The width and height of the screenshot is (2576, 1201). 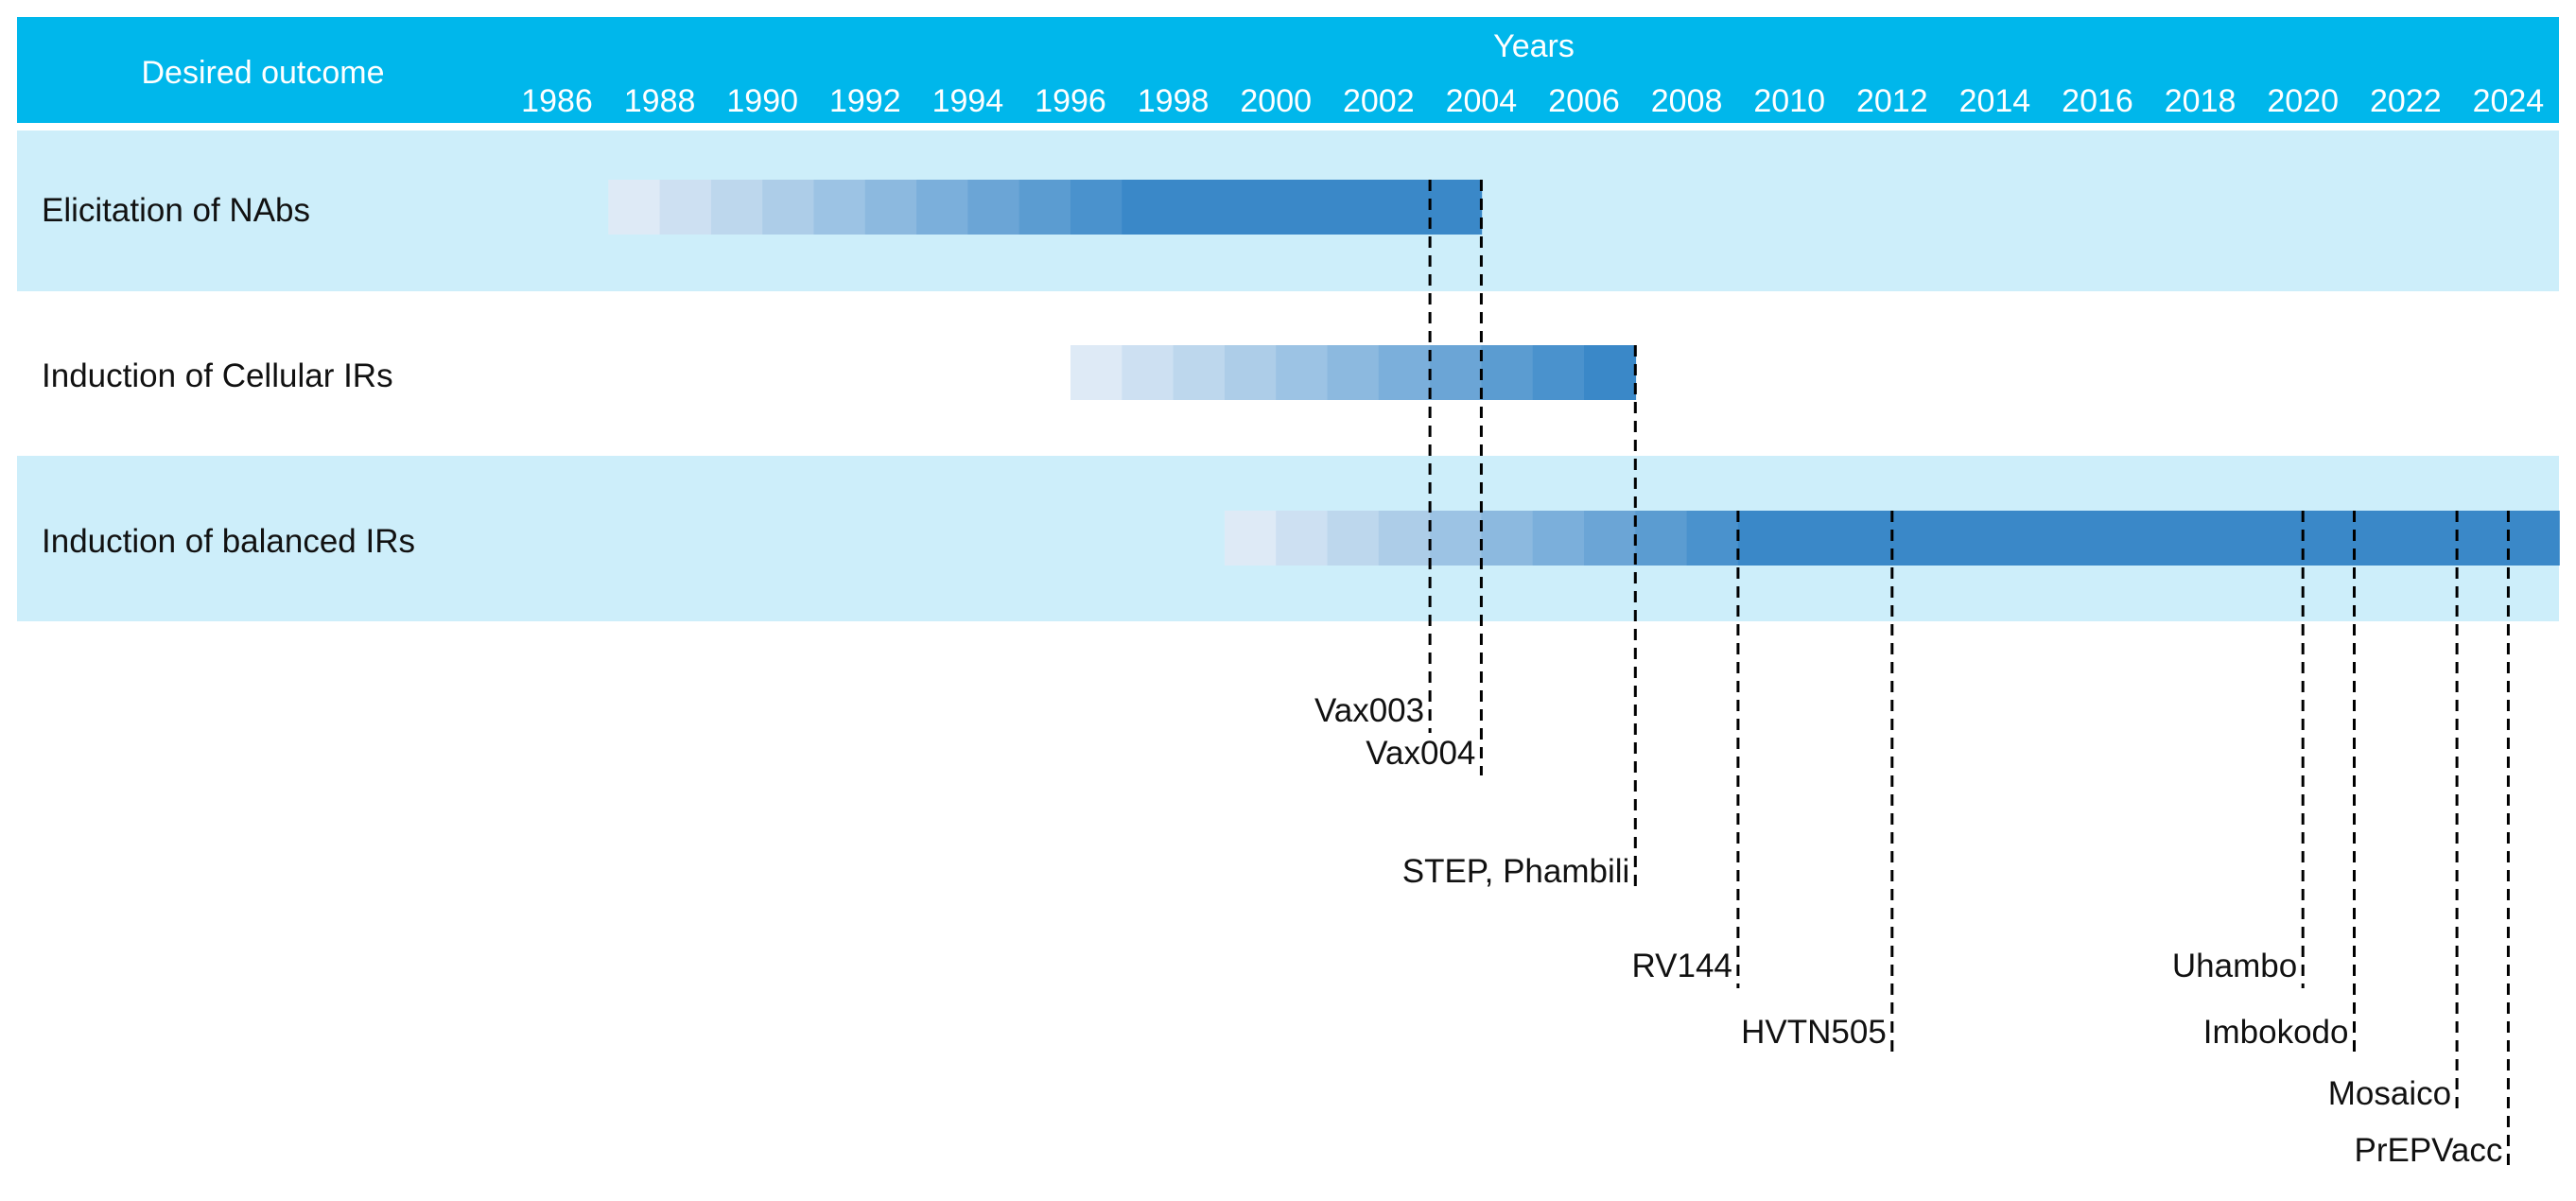 What do you see at coordinates (217, 375) in the screenshot?
I see `row-label-cellular: Induction of Cellular IRs` at bounding box center [217, 375].